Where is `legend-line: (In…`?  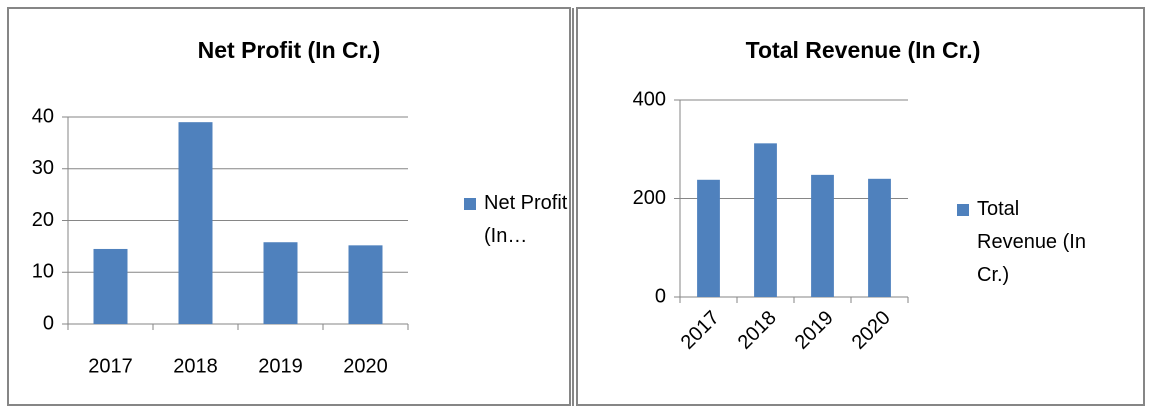
legend-line: (In… is located at coordinates (505, 236).